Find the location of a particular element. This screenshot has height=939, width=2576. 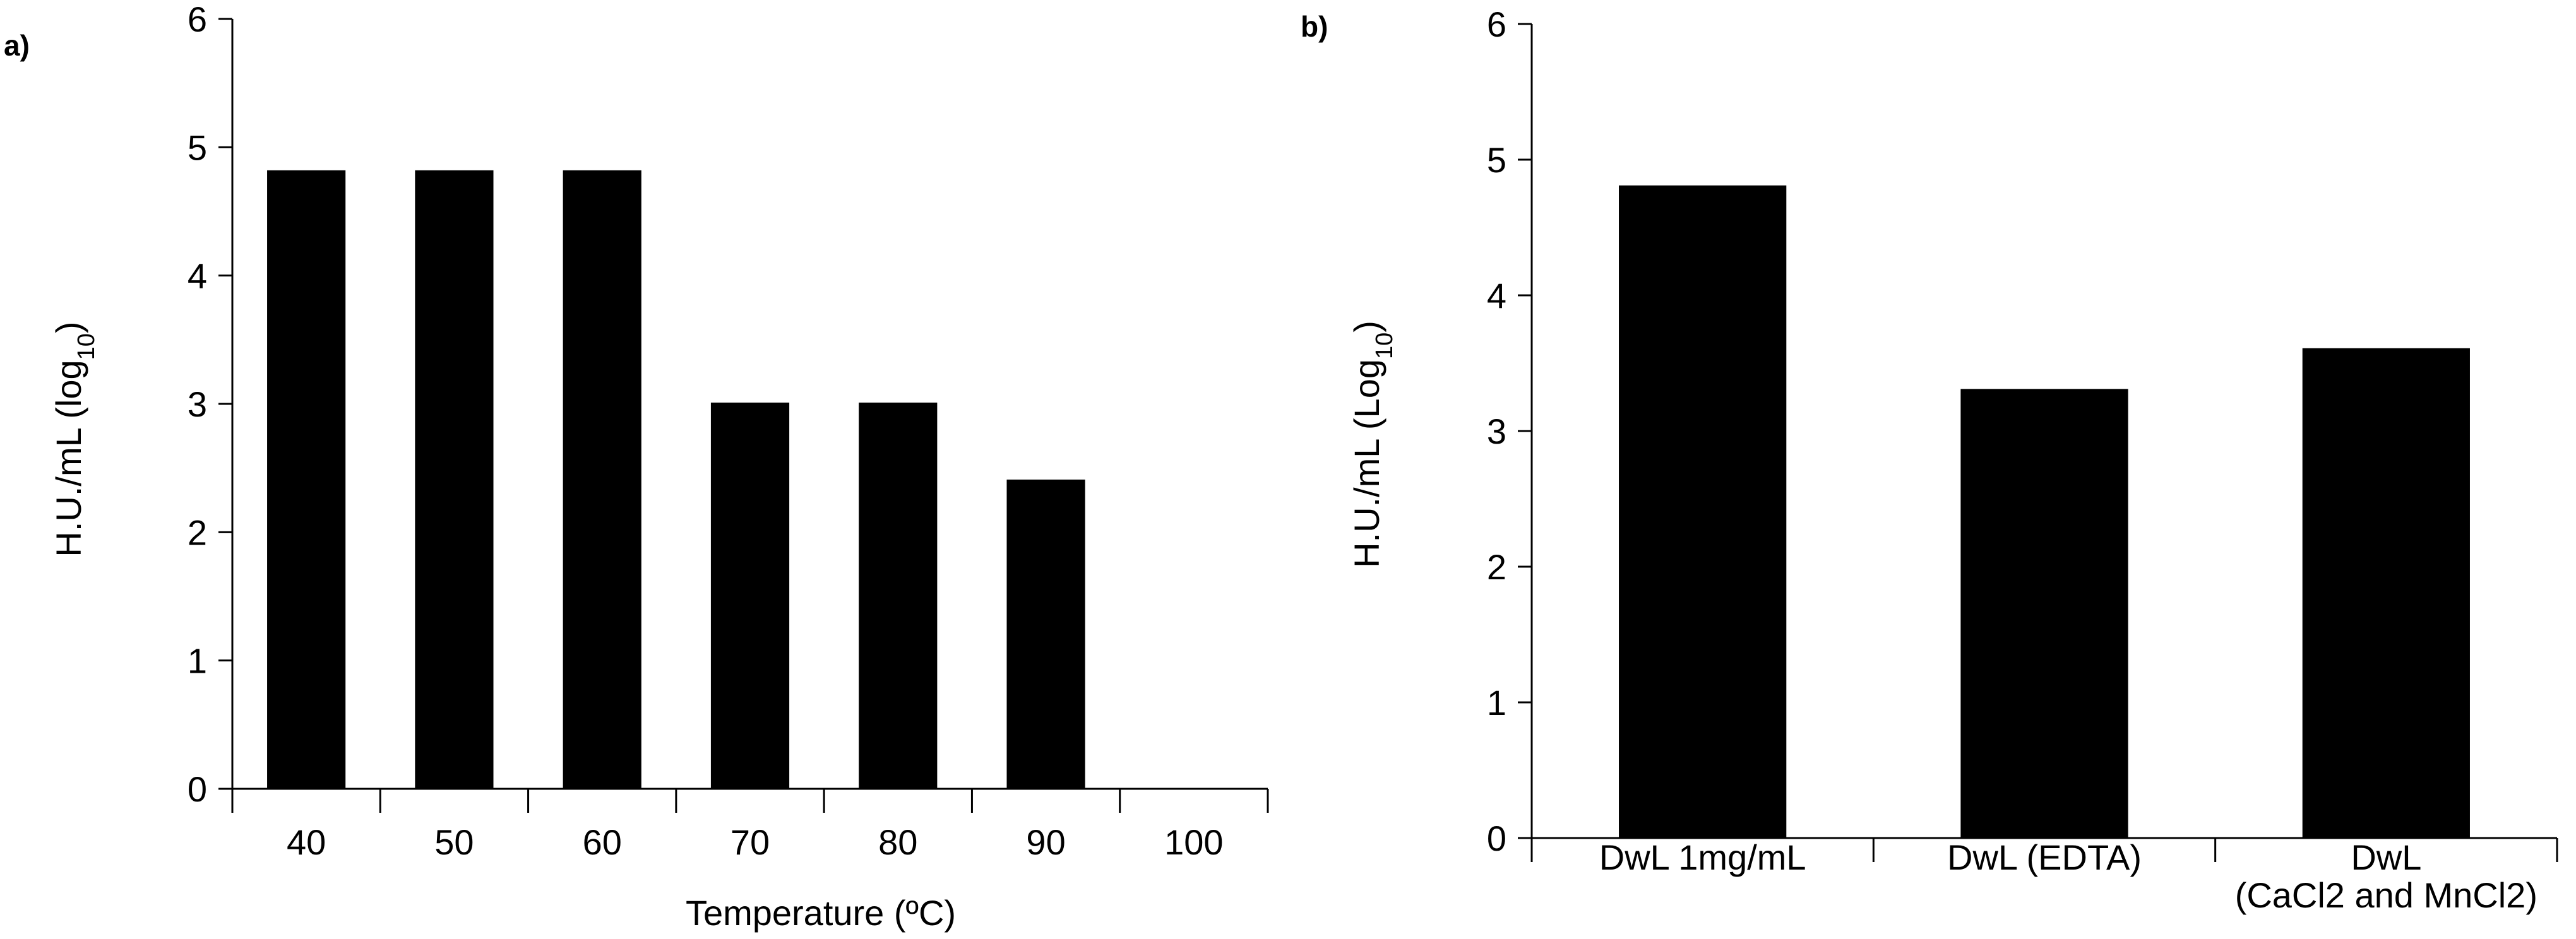

panel-label-b: b) is located at coordinates (1314, 26).